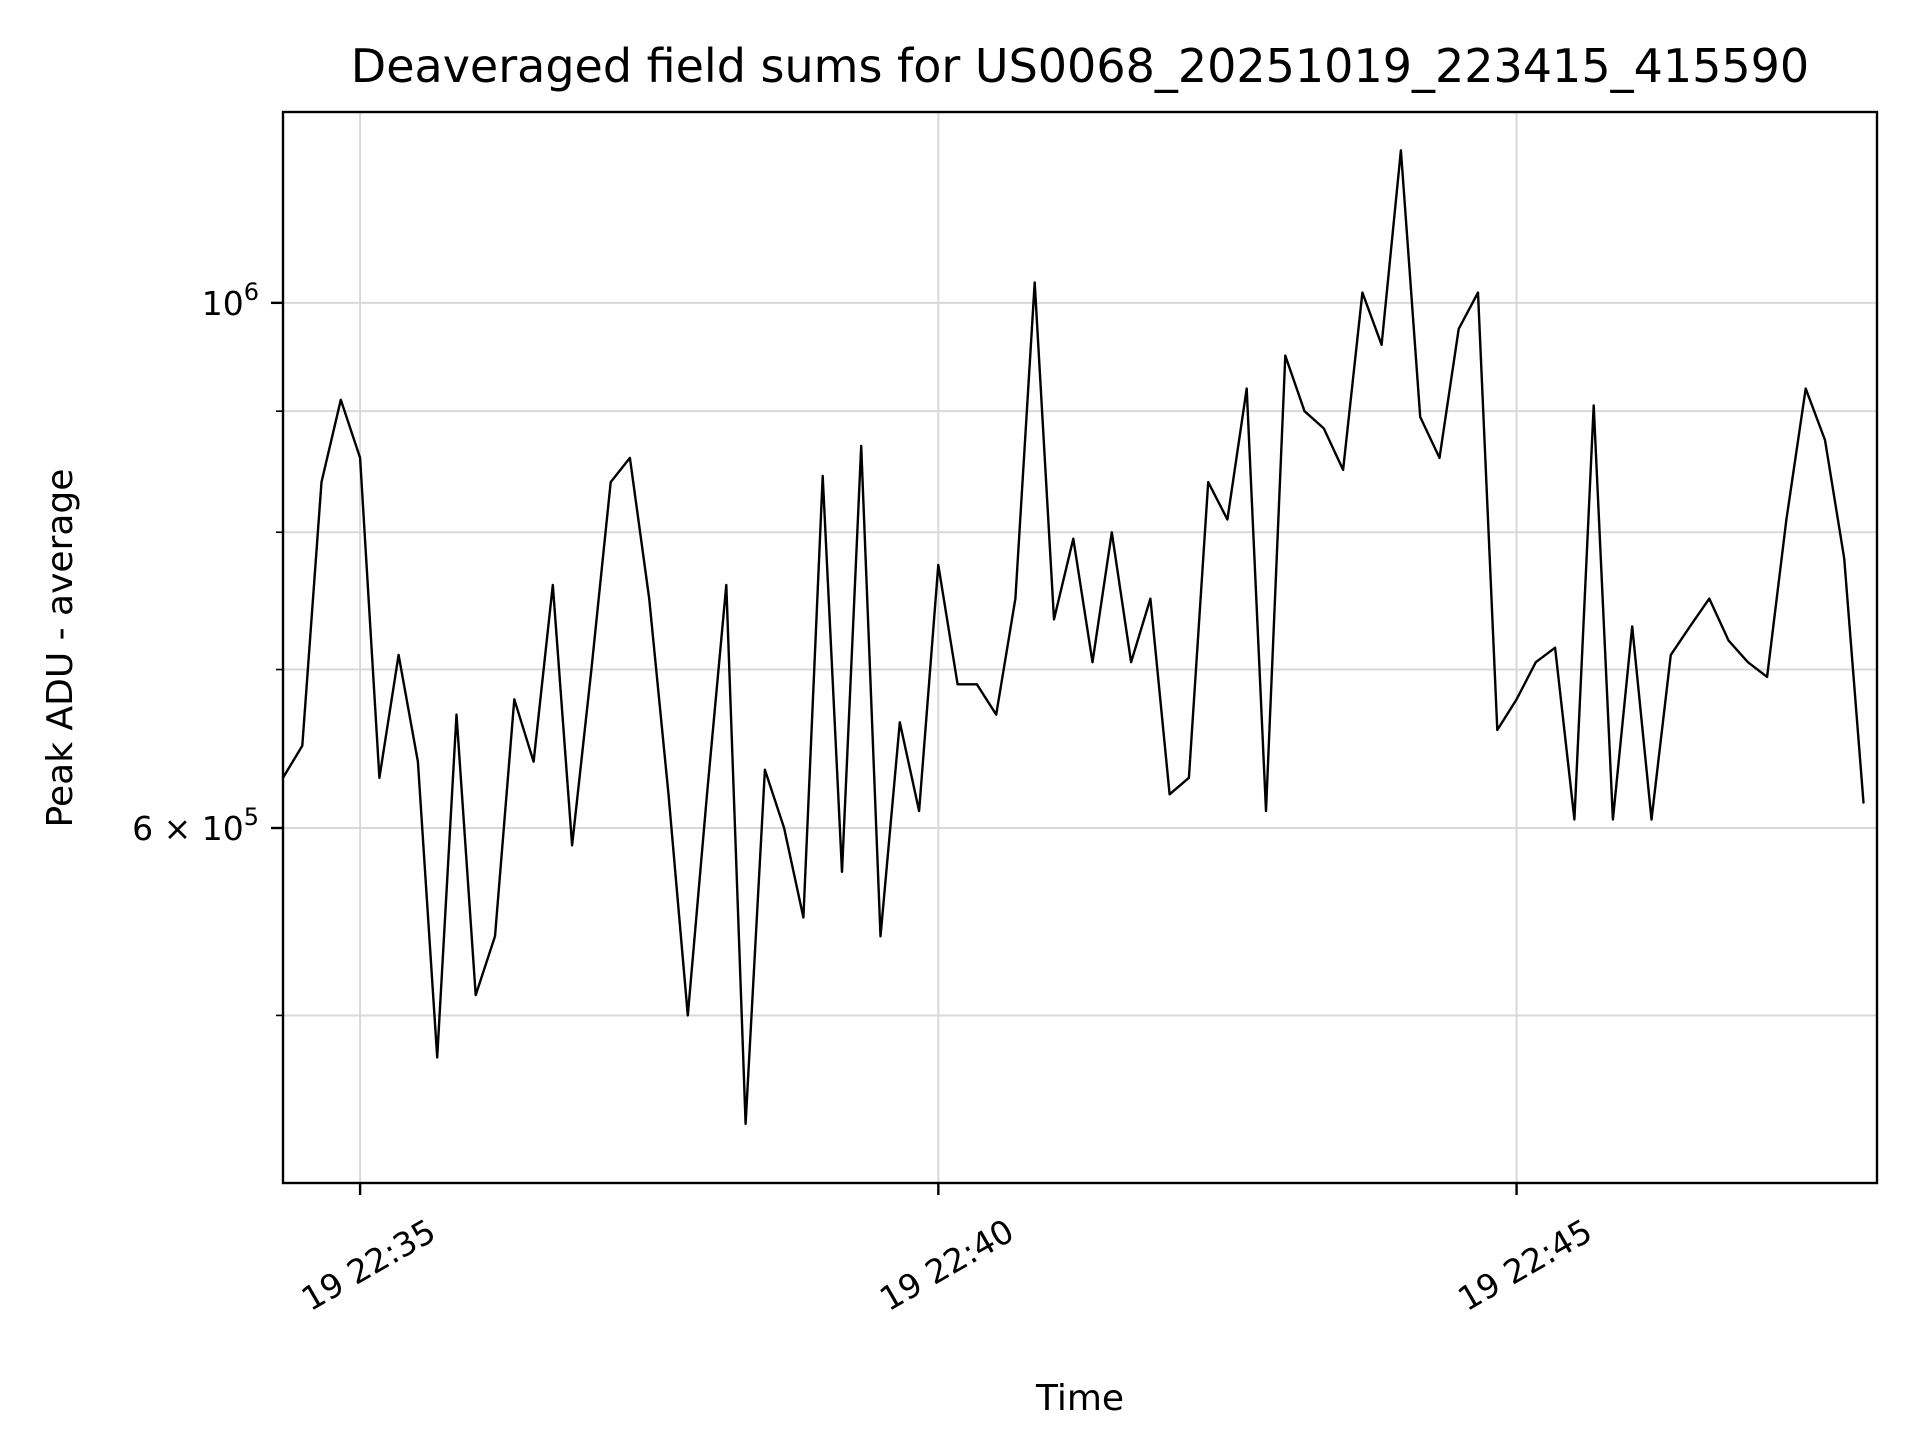  I want to click on x-tick-label: 19 22:40, so click(946, 1265).